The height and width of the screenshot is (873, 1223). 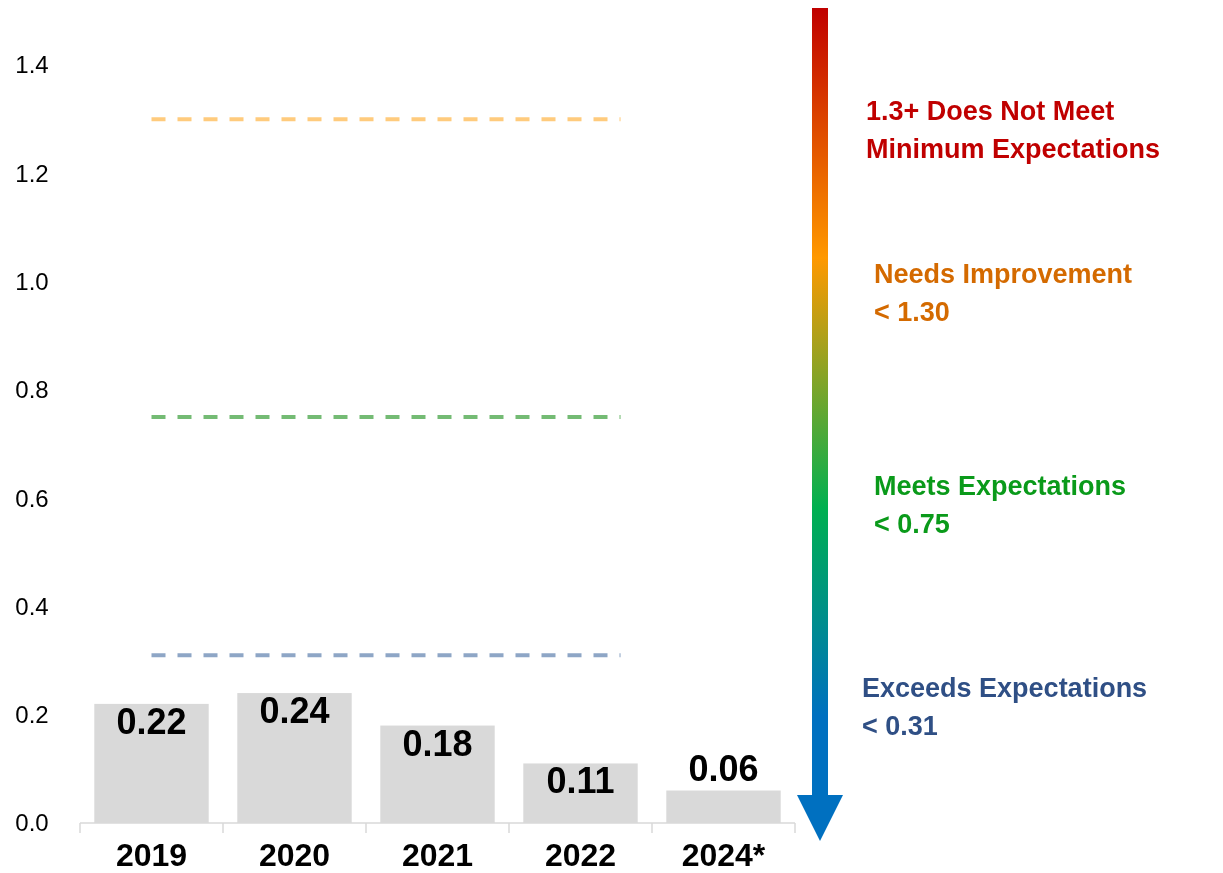 What do you see at coordinates (1003, 293) in the screenshot?
I see `text: Needs Improvement < 1.30` at bounding box center [1003, 293].